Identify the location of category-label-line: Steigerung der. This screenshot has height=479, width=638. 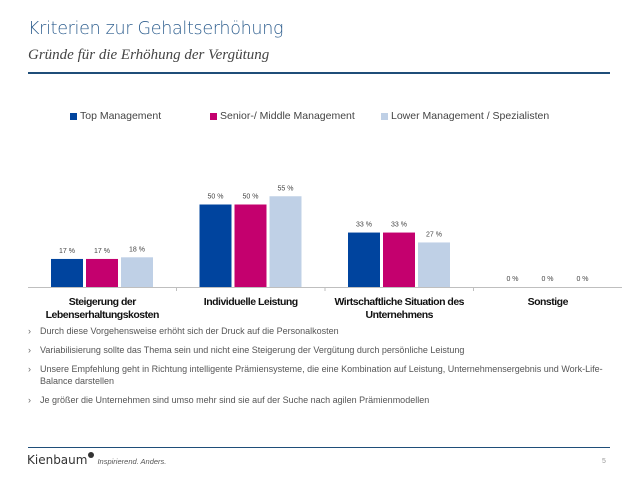
(102, 302).